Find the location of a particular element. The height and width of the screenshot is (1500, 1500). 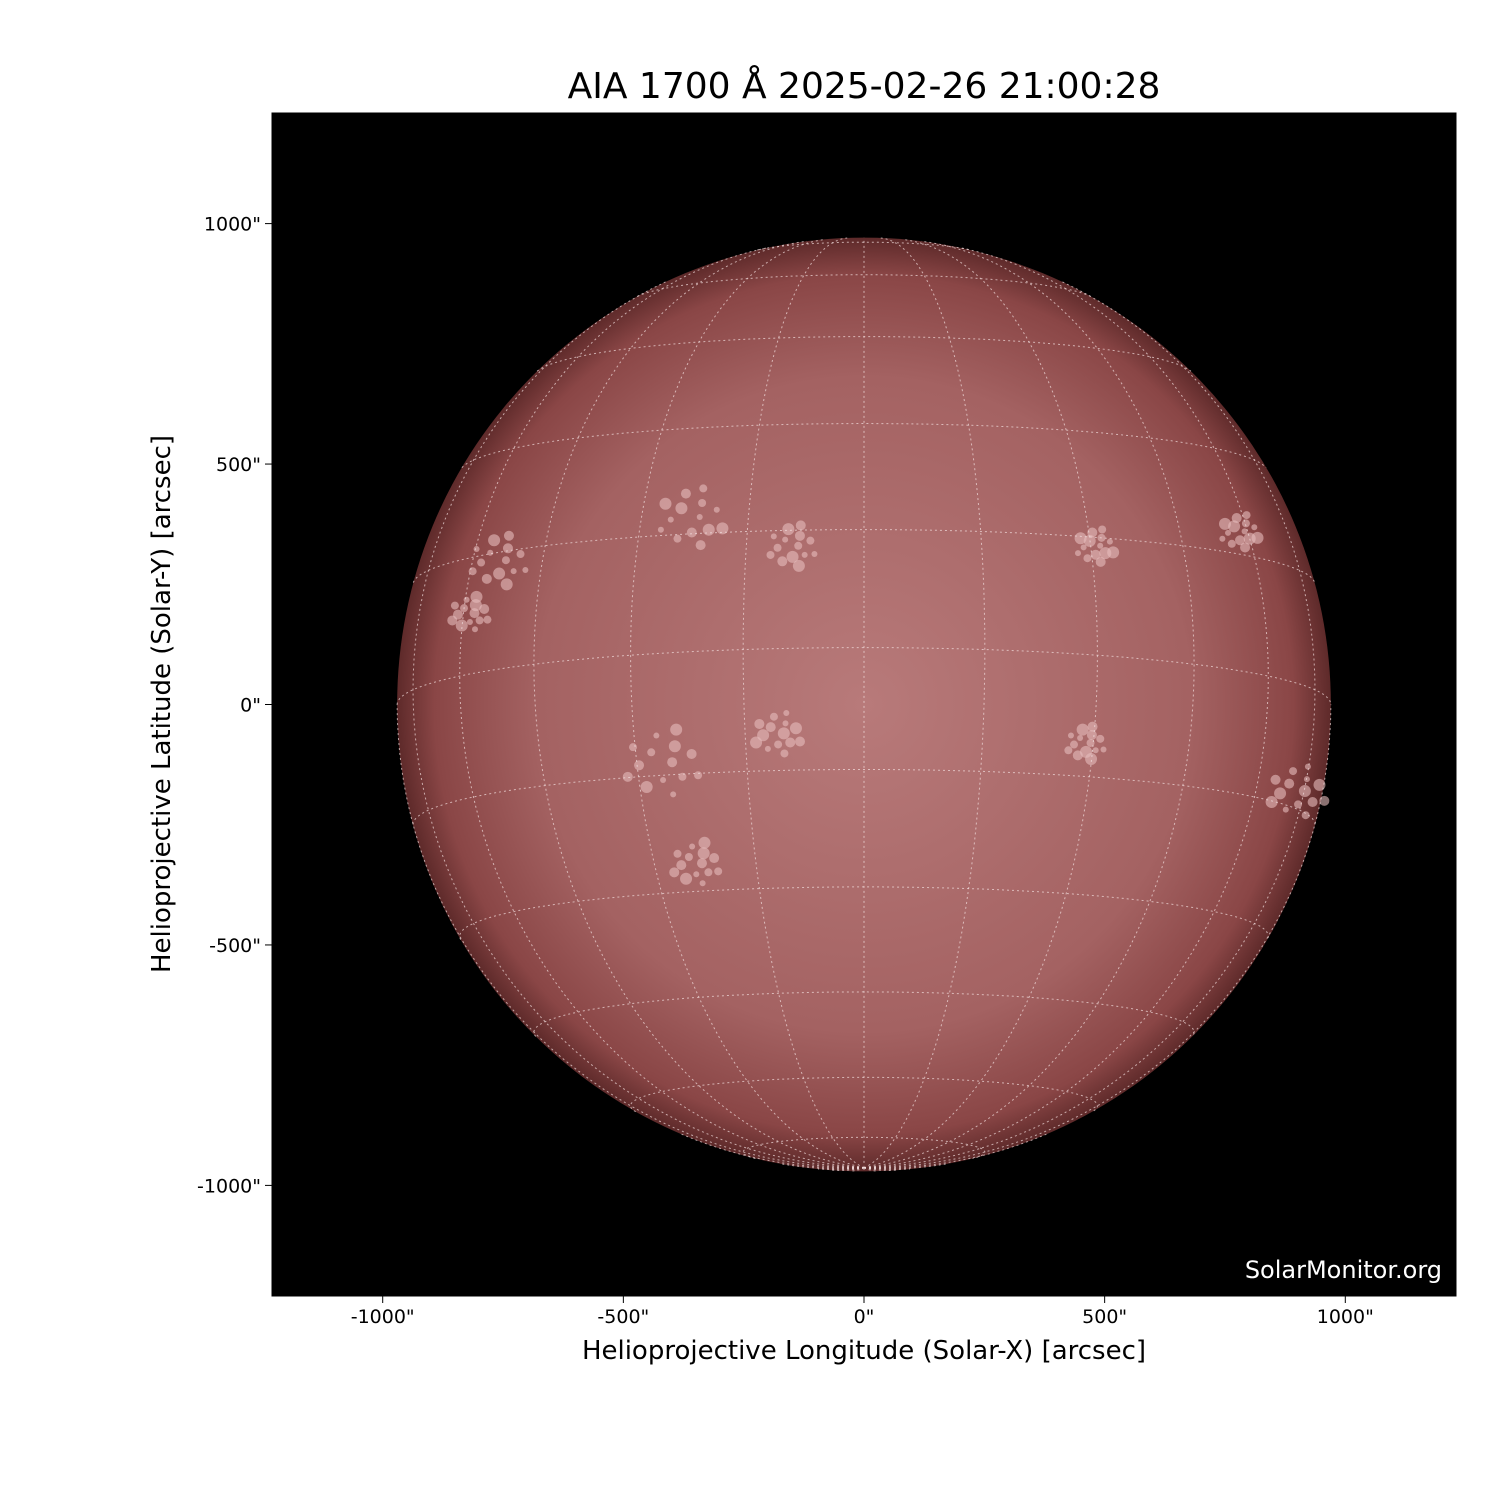

x-tick-label: -500" is located at coordinates (623, 1317).